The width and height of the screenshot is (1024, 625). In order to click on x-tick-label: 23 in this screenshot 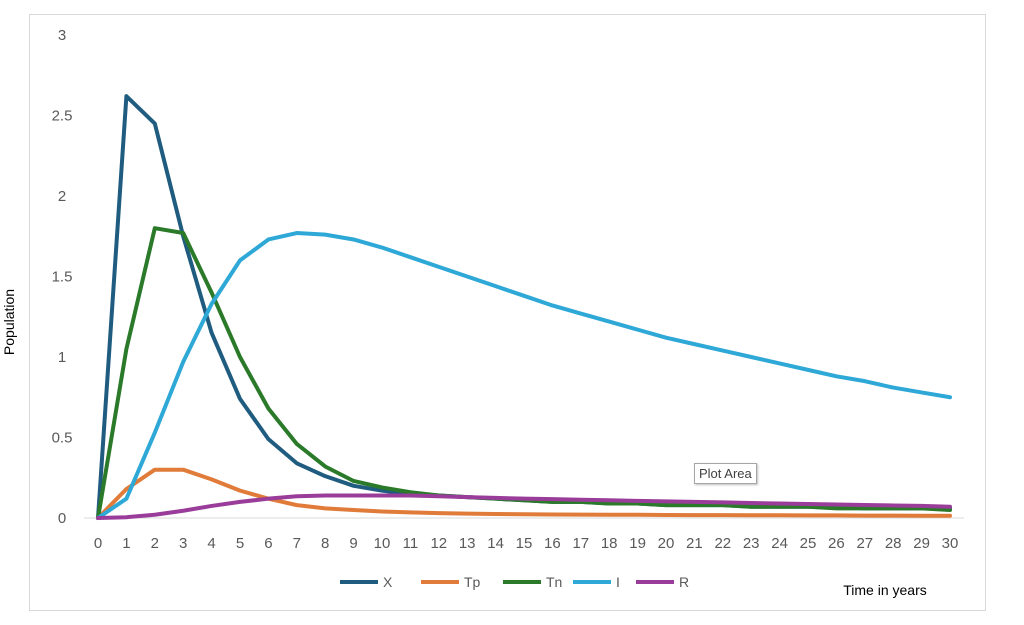, I will do `click(751, 543)`.